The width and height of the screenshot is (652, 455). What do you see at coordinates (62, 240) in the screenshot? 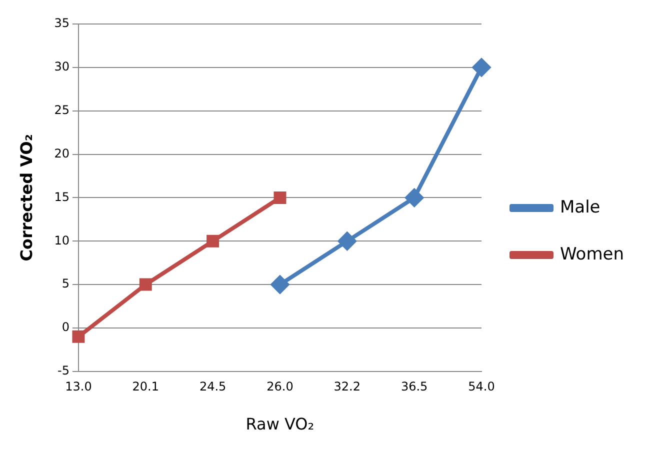
I see `y-tick-label: 10` at bounding box center [62, 240].